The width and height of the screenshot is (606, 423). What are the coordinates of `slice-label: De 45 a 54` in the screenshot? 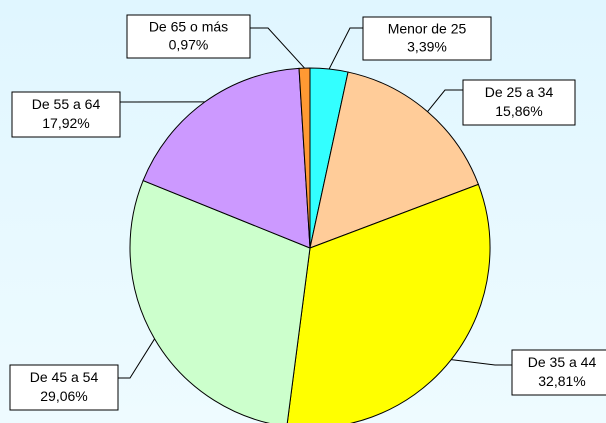 It's located at (64, 377).